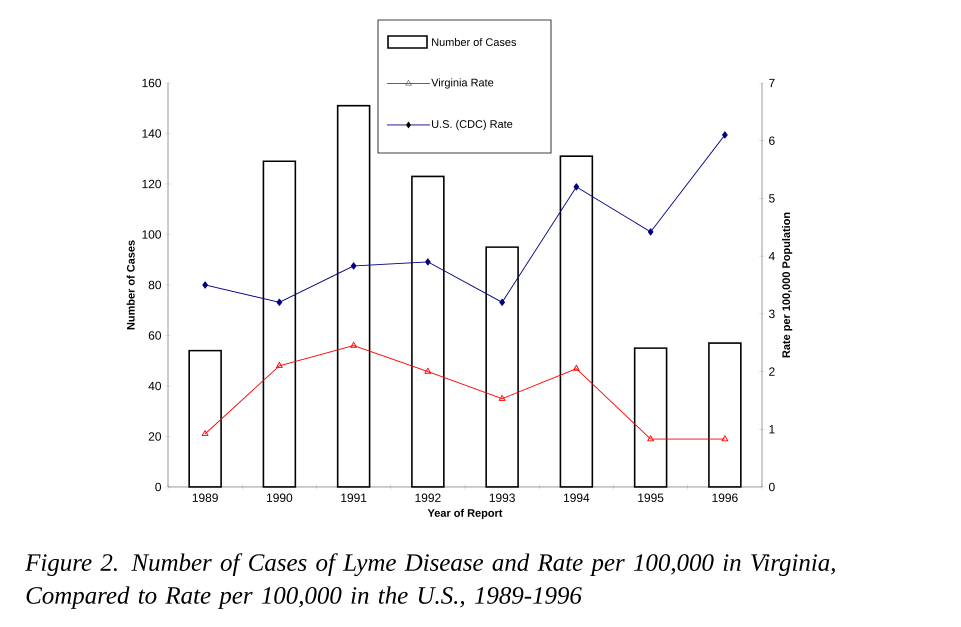 The height and width of the screenshot is (627, 961). What do you see at coordinates (155, 285) in the screenshot?
I see `y-tick-label: 80` at bounding box center [155, 285].